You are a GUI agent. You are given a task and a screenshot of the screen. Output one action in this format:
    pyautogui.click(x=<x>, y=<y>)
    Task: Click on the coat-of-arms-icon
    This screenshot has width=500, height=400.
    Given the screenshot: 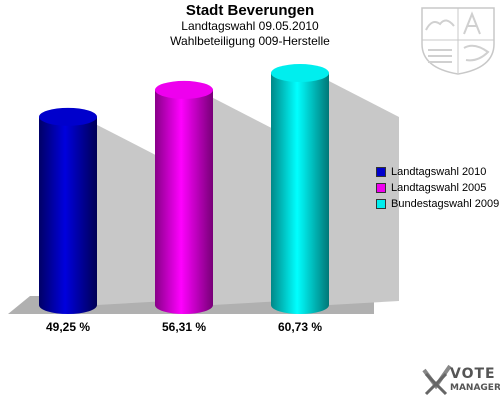 What is the action you would take?
    pyautogui.click(x=458, y=41)
    